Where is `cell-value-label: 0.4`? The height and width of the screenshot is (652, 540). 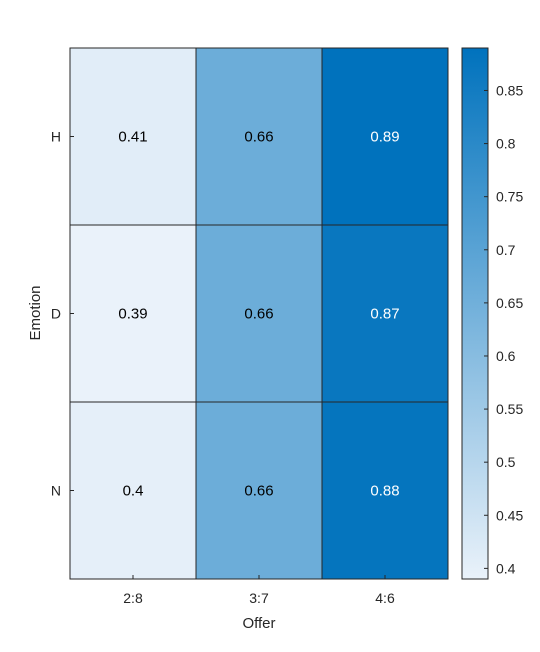 cell-value-label: 0.4 is located at coordinates (133, 491).